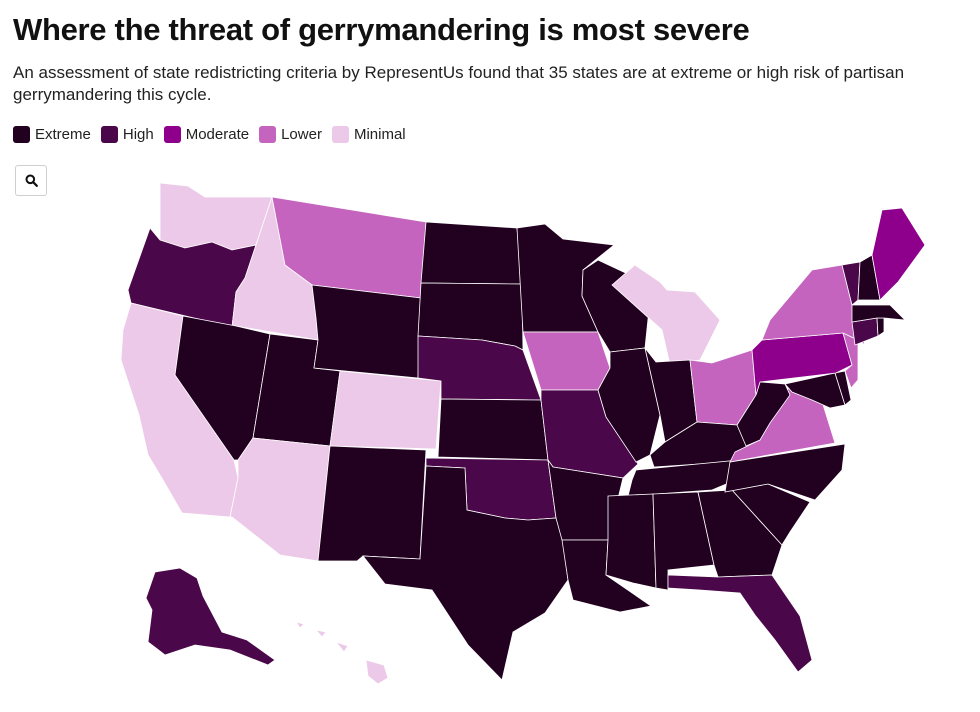 The width and height of the screenshot is (980, 712). Describe the element at coordinates (301, 134) in the screenshot. I see `legend-label-lower: Lower` at that location.